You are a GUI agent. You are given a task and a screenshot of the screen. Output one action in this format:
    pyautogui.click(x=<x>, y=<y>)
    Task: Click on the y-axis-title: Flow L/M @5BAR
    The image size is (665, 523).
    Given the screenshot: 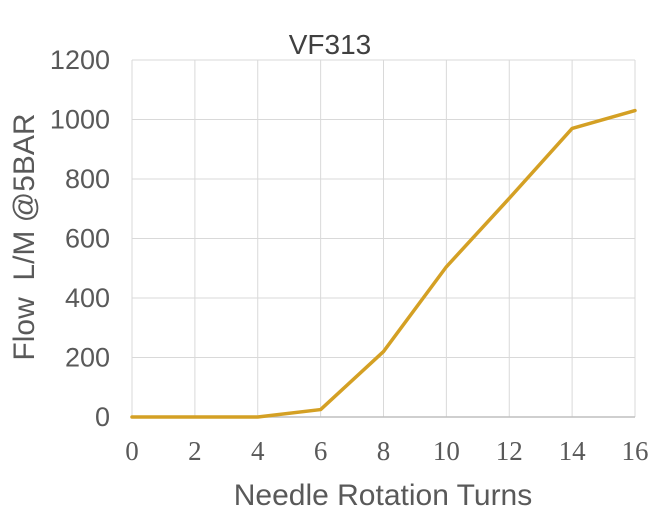 What is the action you would take?
    pyautogui.click(x=24, y=236)
    